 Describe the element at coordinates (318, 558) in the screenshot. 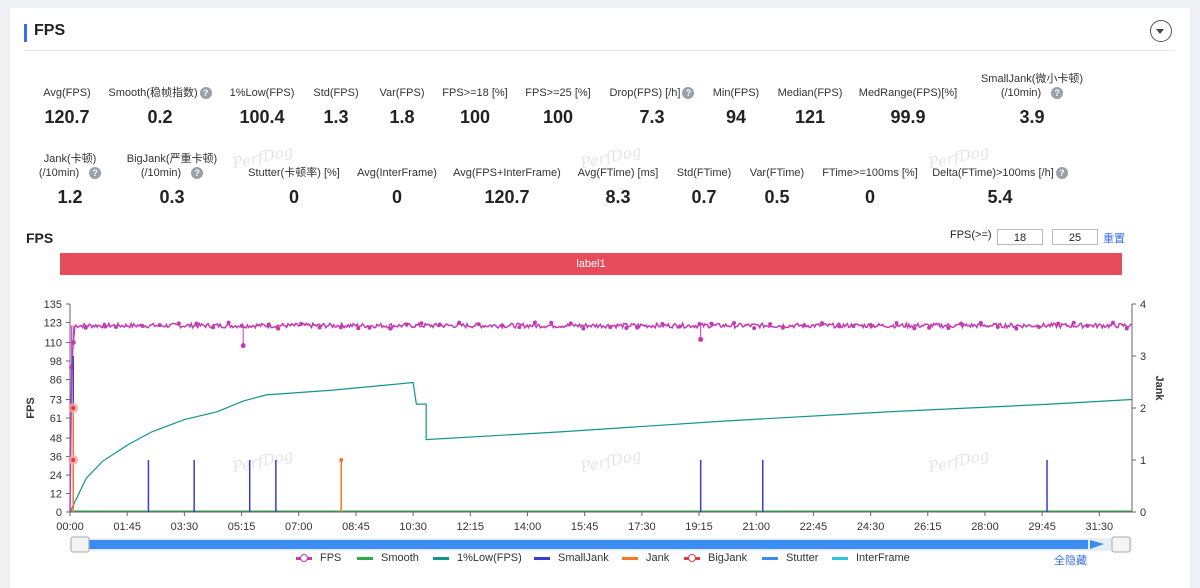

I see `legend-item: FPS` at that location.